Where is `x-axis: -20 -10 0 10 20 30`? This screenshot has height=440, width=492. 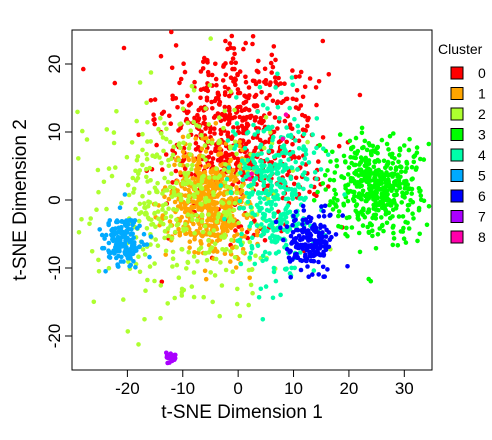
x-axis: -20 -10 0 10 20 30 is located at coordinates (264, 383).